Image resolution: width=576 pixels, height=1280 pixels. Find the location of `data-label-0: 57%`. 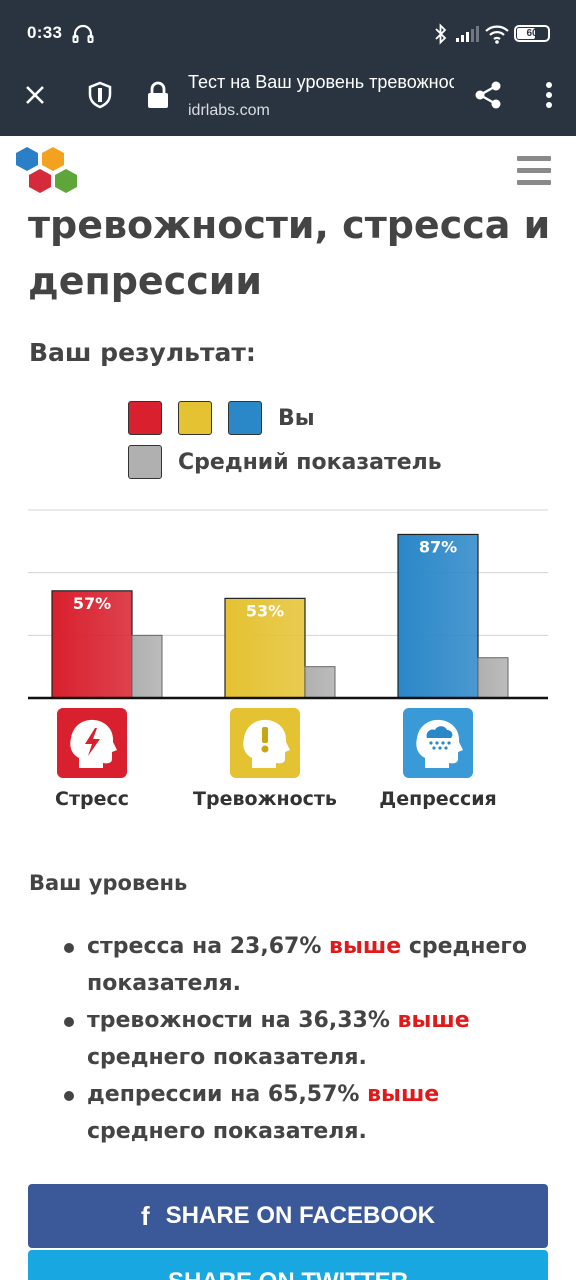

data-label-0: 57% is located at coordinates (92, 603).